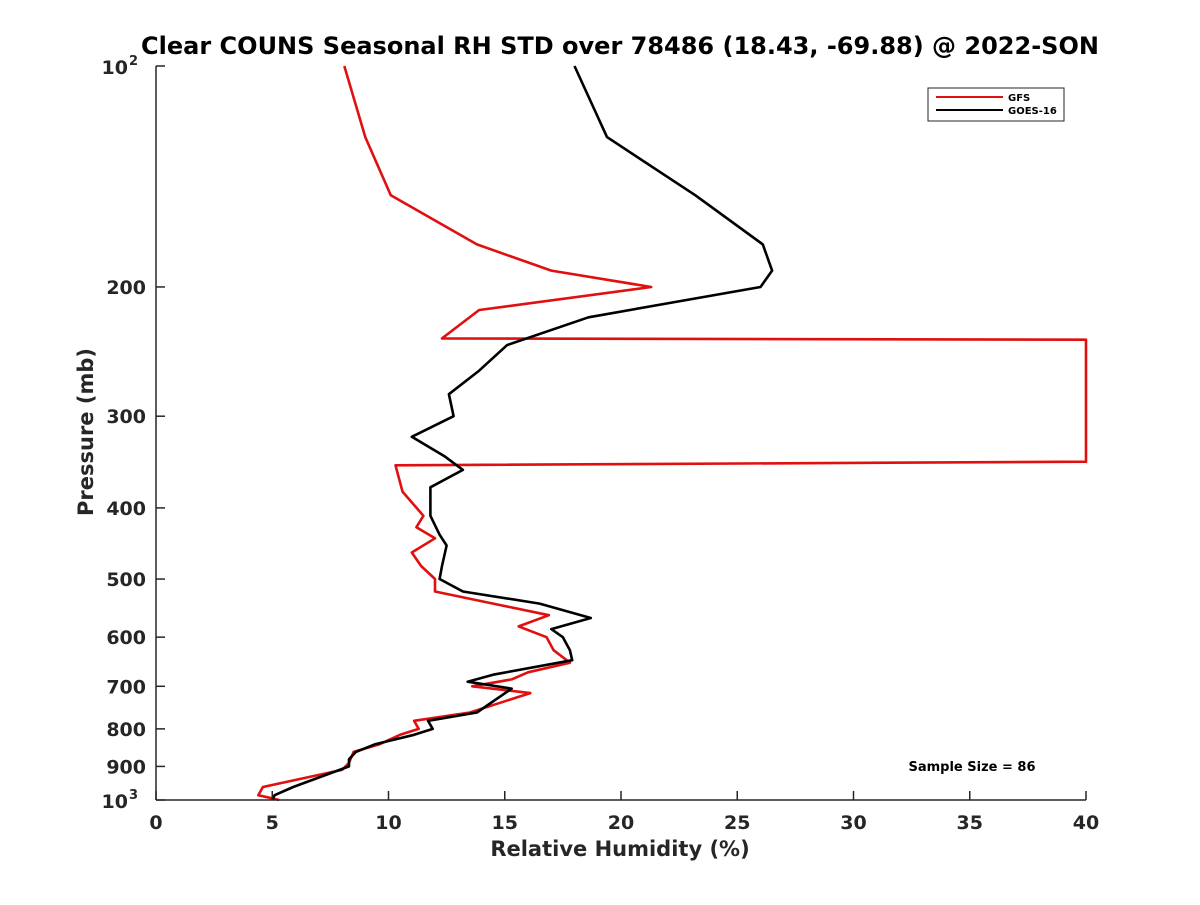  What do you see at coordinates (388, 823) in the screenshot?
I see `x-tick-label: 10` at bounding box center [388, 823].